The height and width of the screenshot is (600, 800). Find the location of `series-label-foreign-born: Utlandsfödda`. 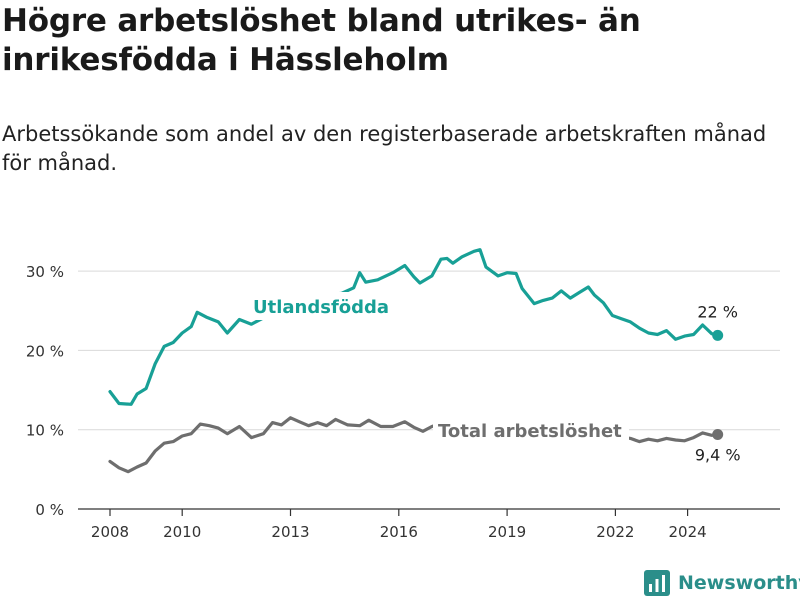

series-label-foreign-born: Utlandsfödda is located at coordinates (321, 307).